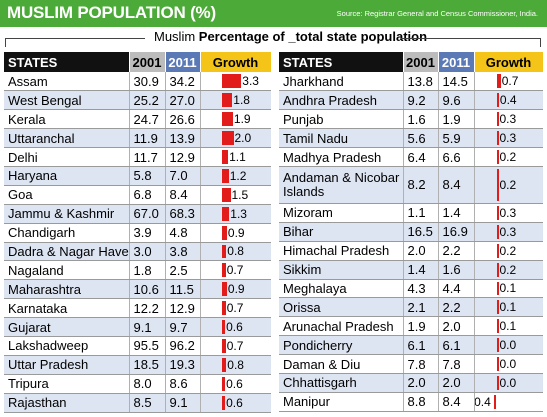 The image size is (547, 417). I want to click on value-2011: 9.6, so click(456, 100).